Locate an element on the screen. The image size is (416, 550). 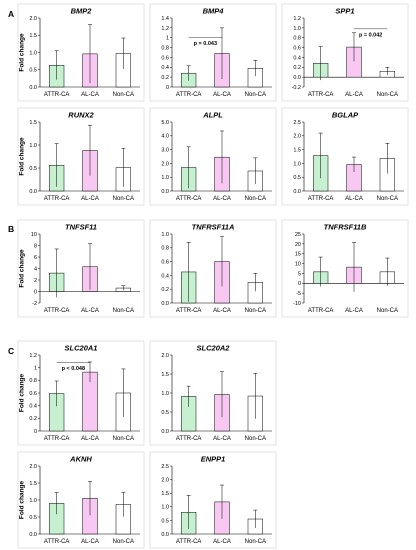
y-tick-label: 0.4 is located at coordinates (165, 276).